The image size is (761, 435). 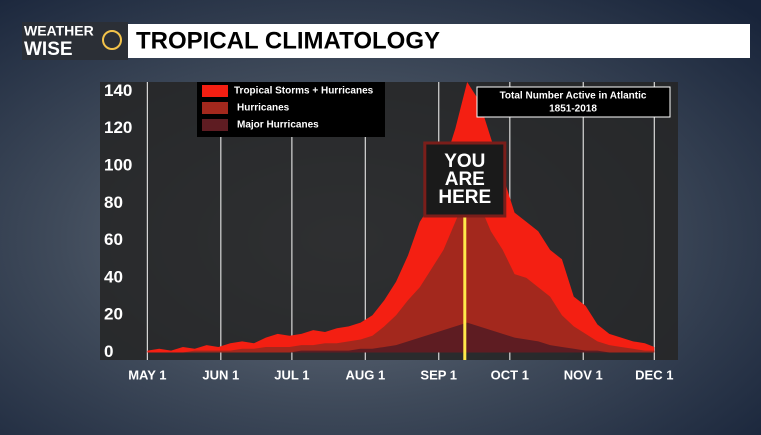 What do you see at coordinates (113, 276) in the screenshot?
I see `y-tick-label: 40` at bounding box center [113, 276].